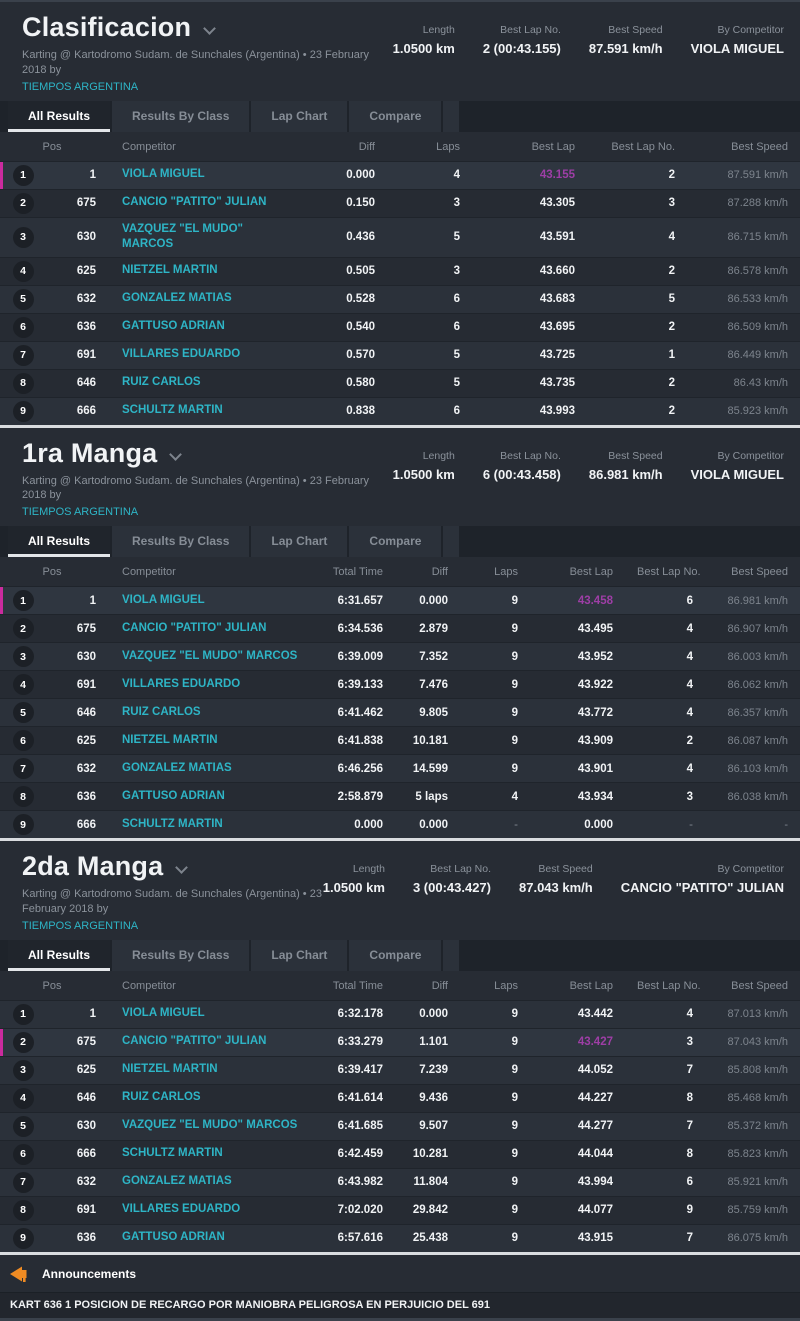 Image resolution: width=800 pixels, height=1321 pixels. I want to click on cell-kart-number: 646, so click(75, 712).